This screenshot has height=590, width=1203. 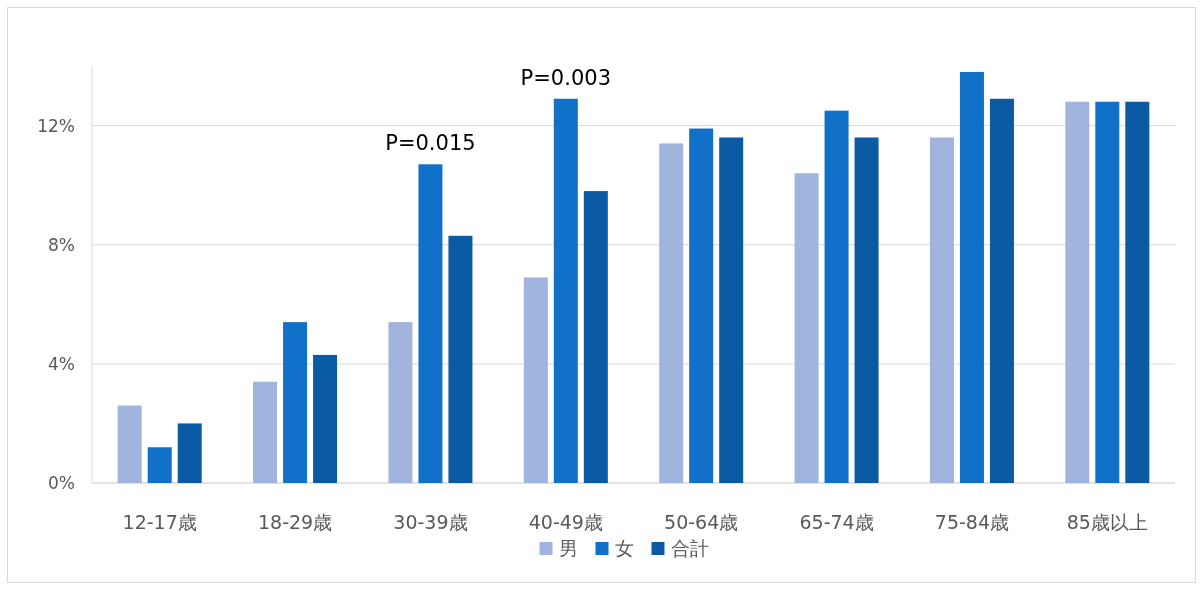 I want to click on x-tick-label: 30-39歳, so click(x=430, y=522).